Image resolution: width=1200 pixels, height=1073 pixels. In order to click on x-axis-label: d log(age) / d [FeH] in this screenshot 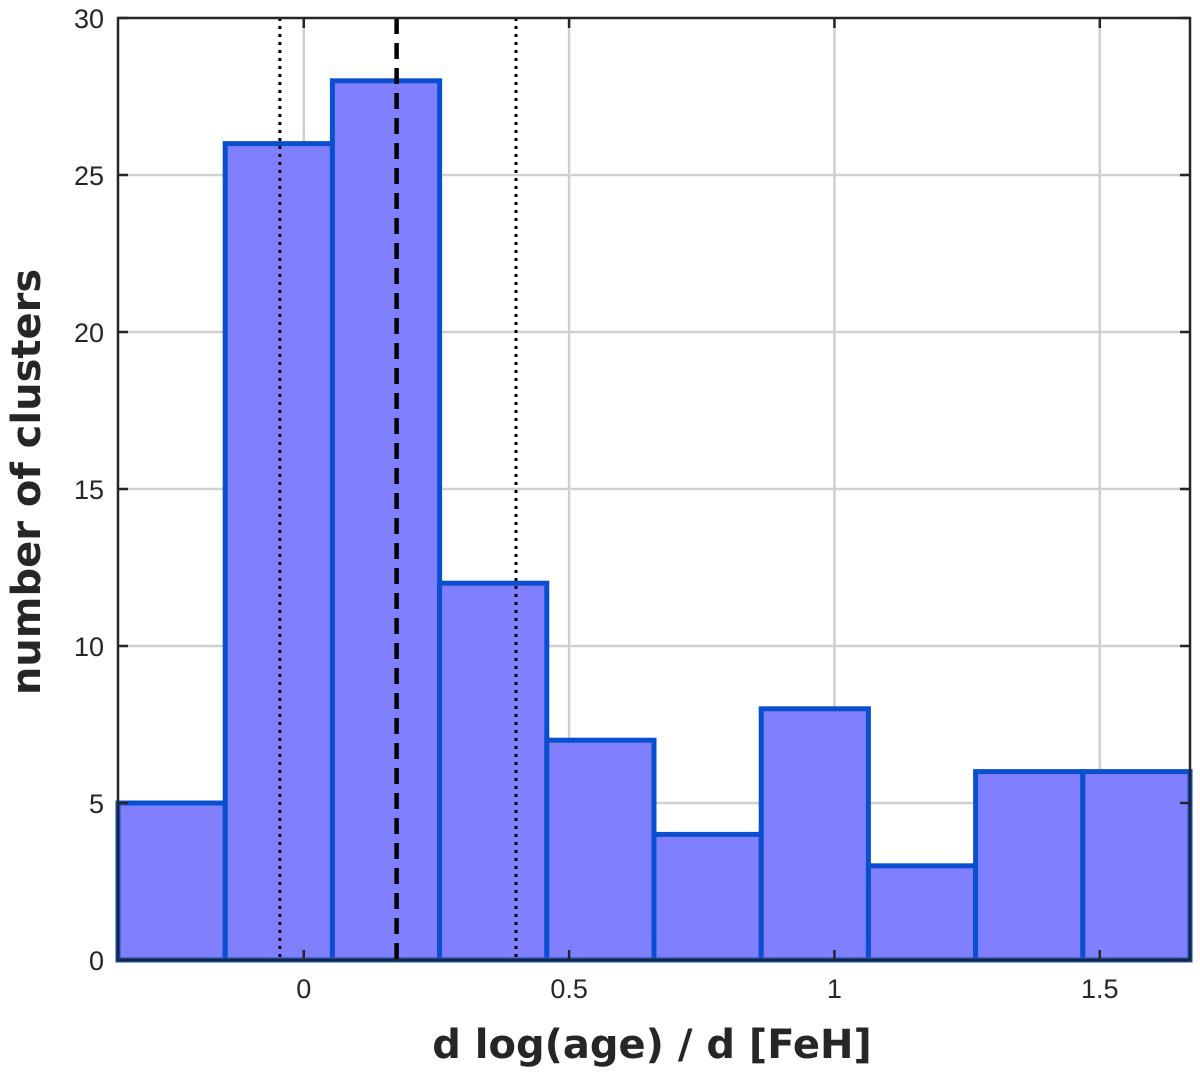, I will do `click(652, 1045)`.